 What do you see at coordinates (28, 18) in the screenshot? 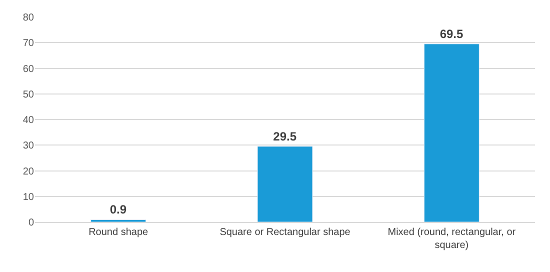
I see `y-tick-label: 80` at bounding box center [28, 18].